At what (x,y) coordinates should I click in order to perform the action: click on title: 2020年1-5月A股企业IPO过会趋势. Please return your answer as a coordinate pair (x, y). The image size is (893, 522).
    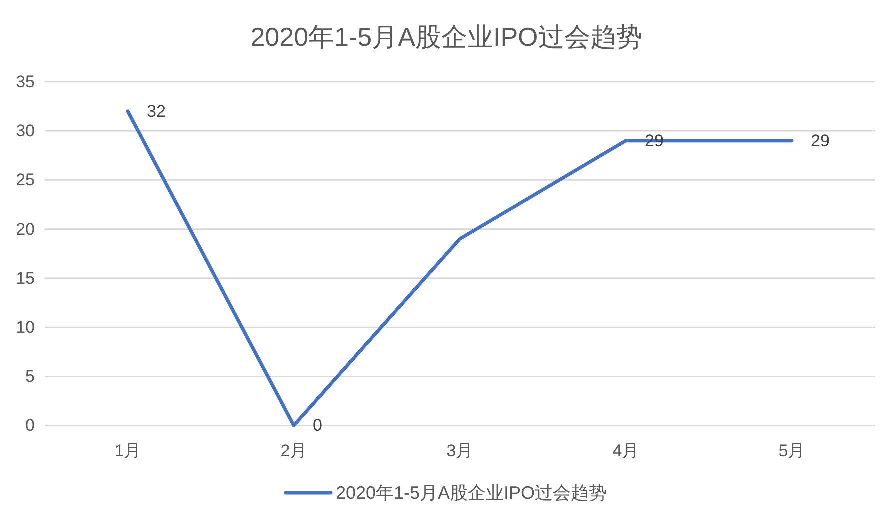
    Looking at the image, I should click on (446, 37).